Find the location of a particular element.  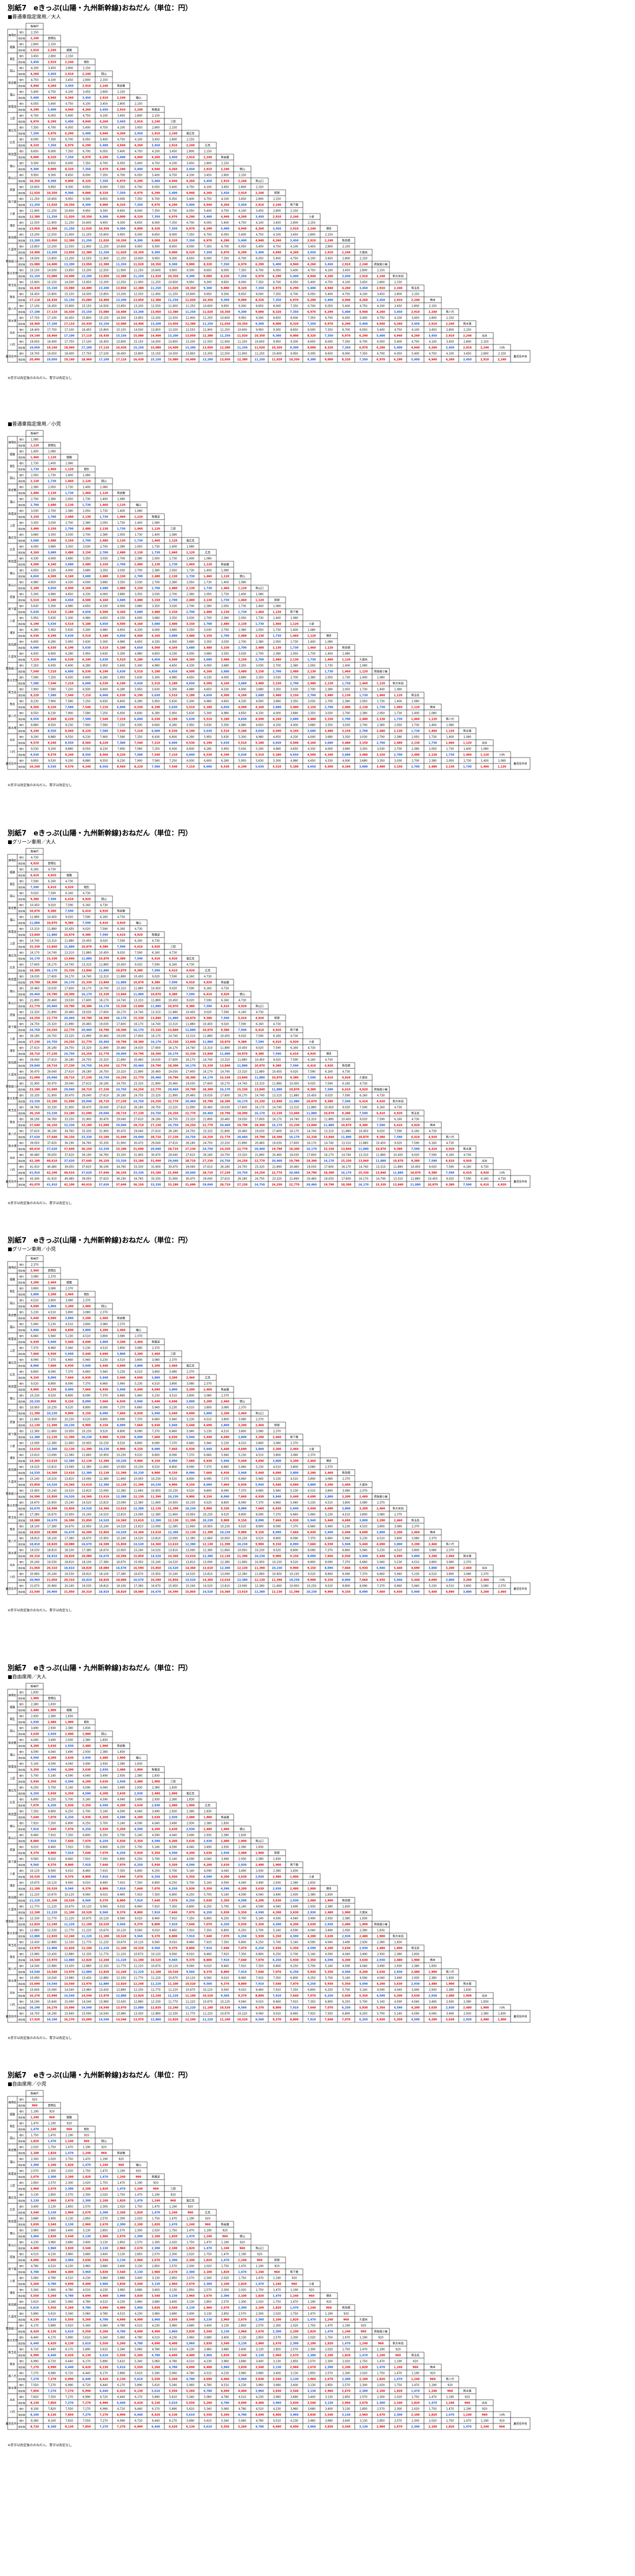

fare-cell: 6,250 is located at coordinates (329, 1990).